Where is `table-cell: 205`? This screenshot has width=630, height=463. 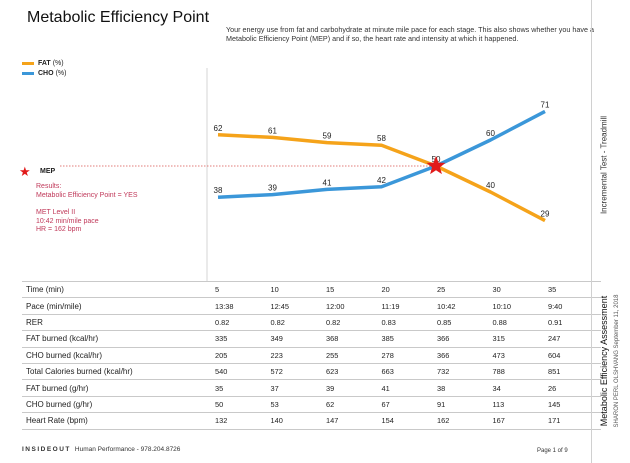
table-cell: 205 is located at coordinates (240, 355).